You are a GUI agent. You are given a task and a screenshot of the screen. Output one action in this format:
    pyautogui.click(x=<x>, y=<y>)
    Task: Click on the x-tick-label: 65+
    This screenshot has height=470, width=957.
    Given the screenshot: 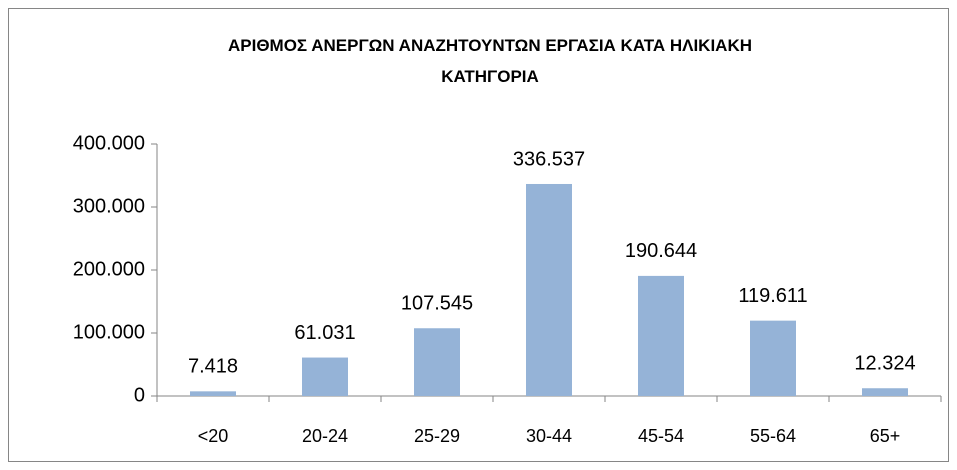 What is the action you would take?
    pyautogui.click(x=885, y=436)
    